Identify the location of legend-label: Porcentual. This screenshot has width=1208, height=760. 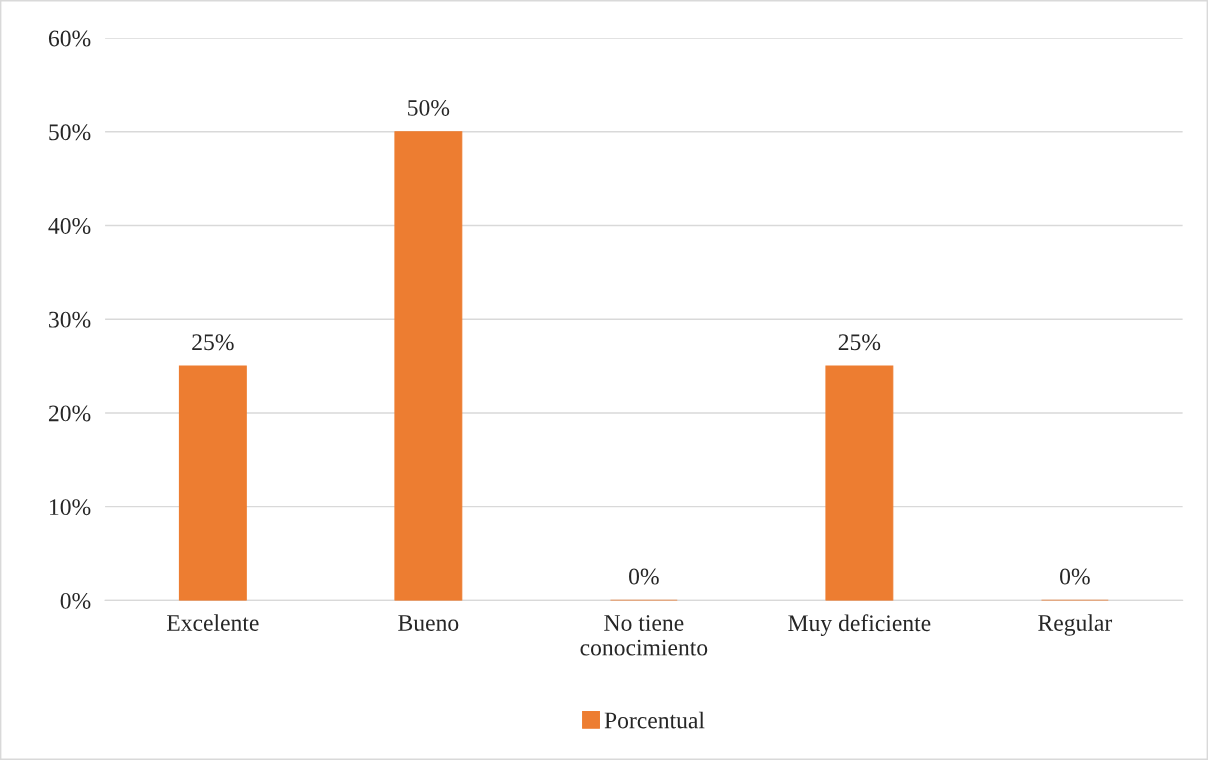
(654, 720).